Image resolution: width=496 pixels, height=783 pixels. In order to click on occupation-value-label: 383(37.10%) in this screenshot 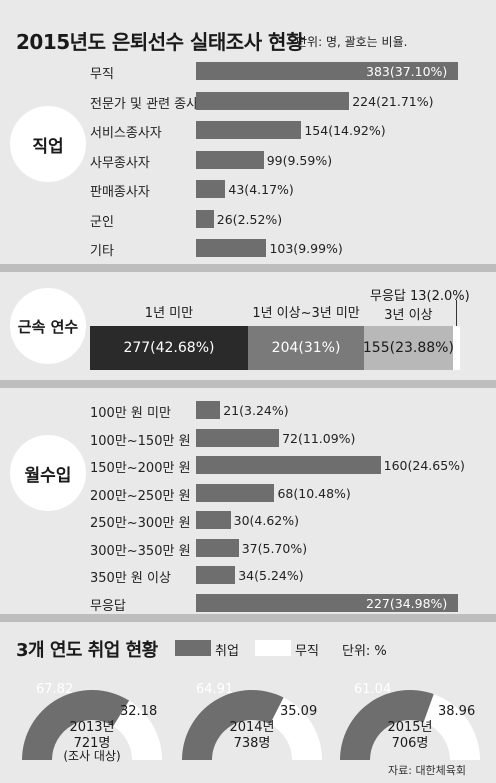, I will do `click(407, 71)`.